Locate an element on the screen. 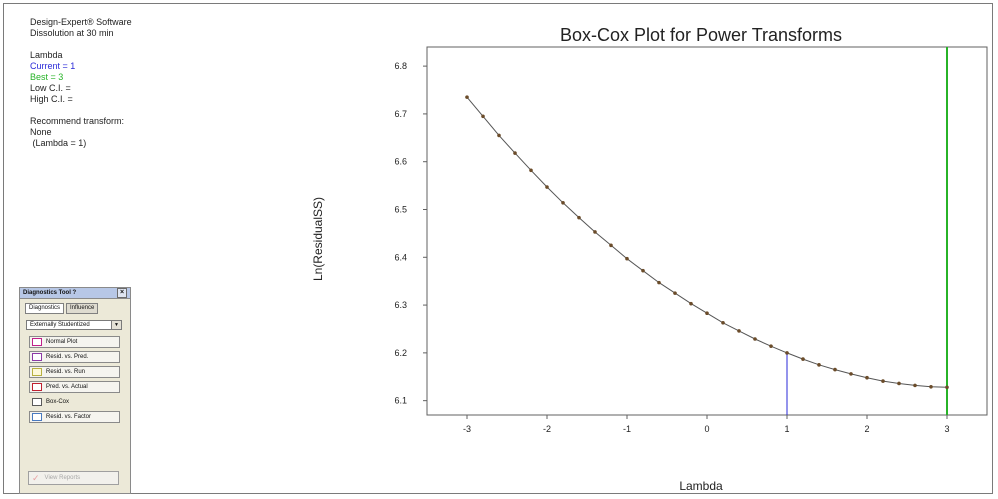 This screenshot has height=499, width=998. close-icon: × is located at coordinates (122, 293).